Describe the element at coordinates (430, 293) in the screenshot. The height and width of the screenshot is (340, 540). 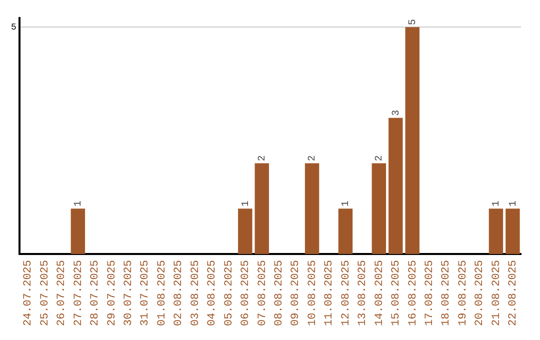
I see `x-tick-label: 17.08.2025` at that location.